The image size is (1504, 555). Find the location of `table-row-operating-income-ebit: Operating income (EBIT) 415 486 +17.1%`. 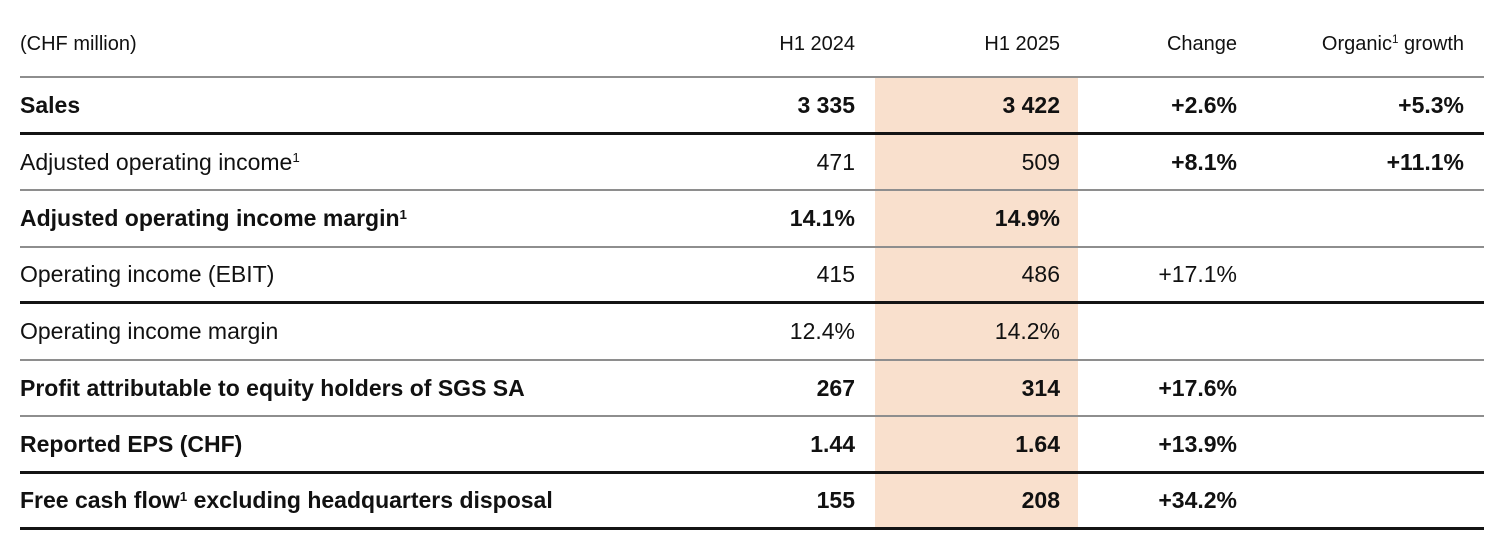

table-row-operating-income-ebit: Operating income (EBIT) 415 486 +17.1% is located at coordinates (752, 276).